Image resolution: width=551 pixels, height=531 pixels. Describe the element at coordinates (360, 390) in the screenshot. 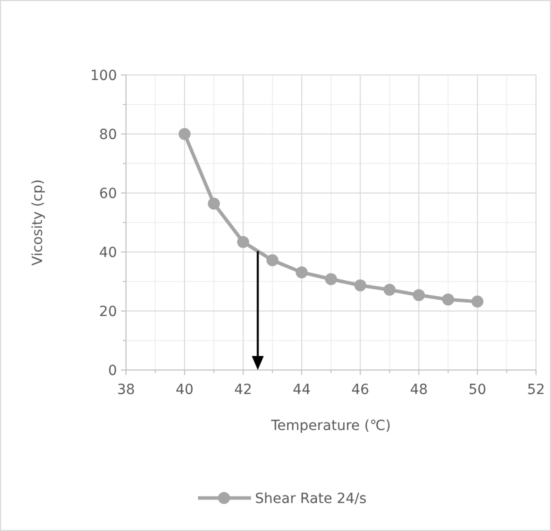

I see `x-tick-label: 46` at that location.